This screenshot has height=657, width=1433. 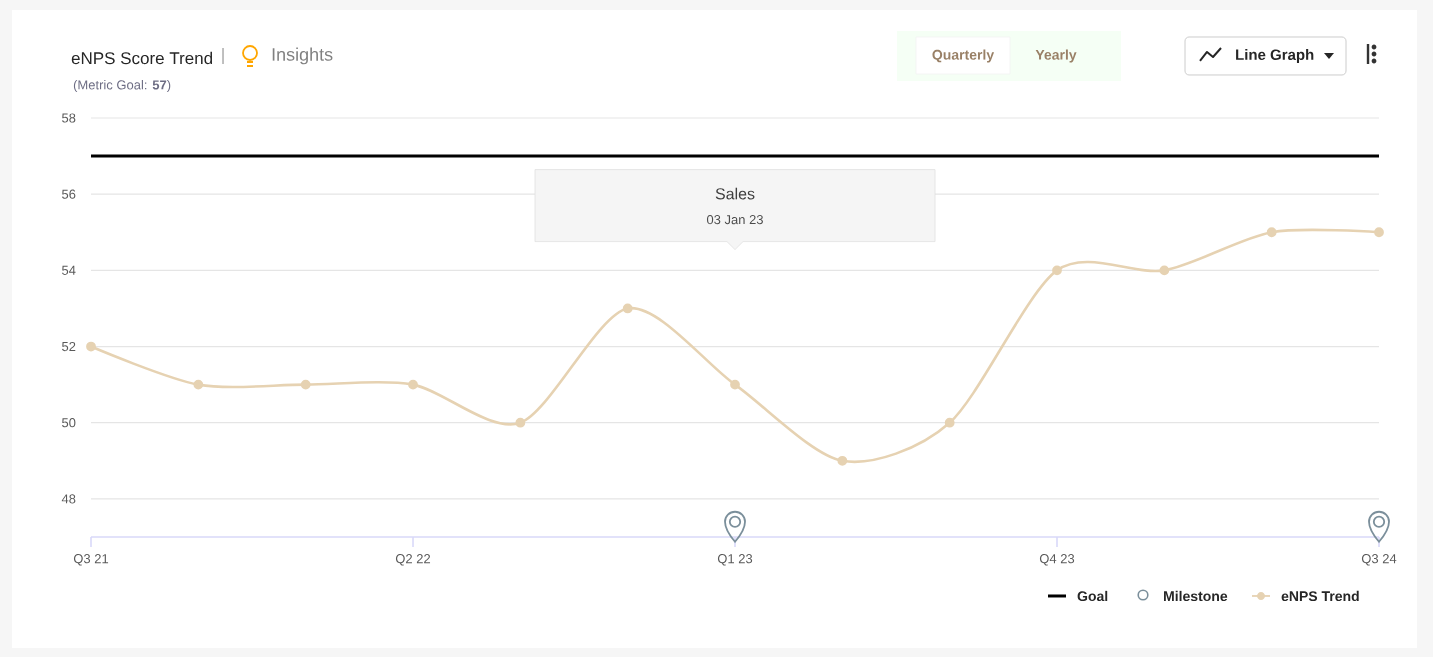 I want to click on chart-subtitle: (Metric Goal: 57), so click(x=122, y=86).